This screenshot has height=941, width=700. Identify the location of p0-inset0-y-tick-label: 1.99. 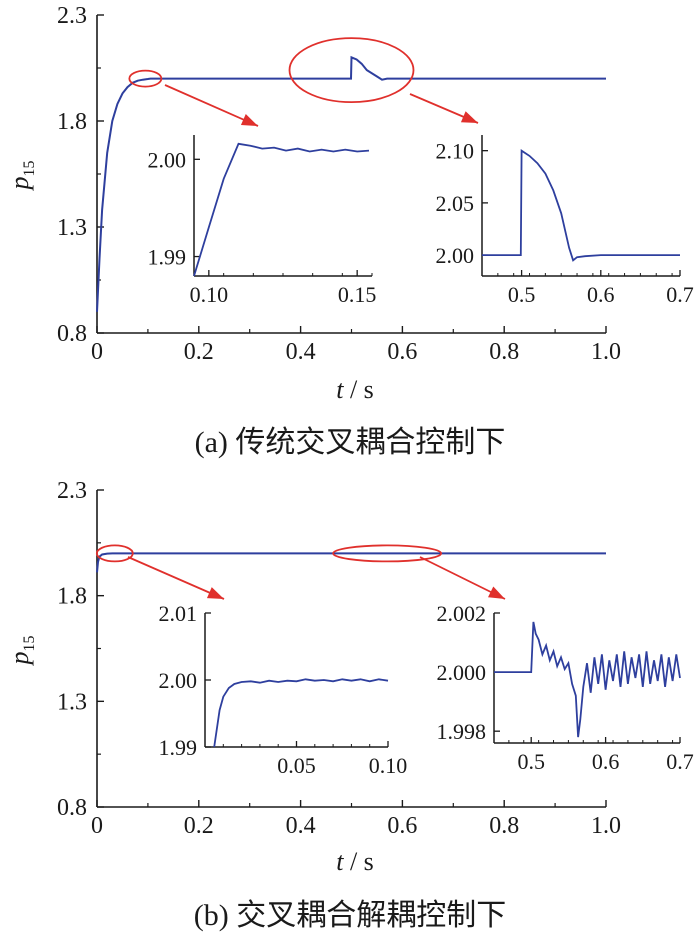
(167, 257).